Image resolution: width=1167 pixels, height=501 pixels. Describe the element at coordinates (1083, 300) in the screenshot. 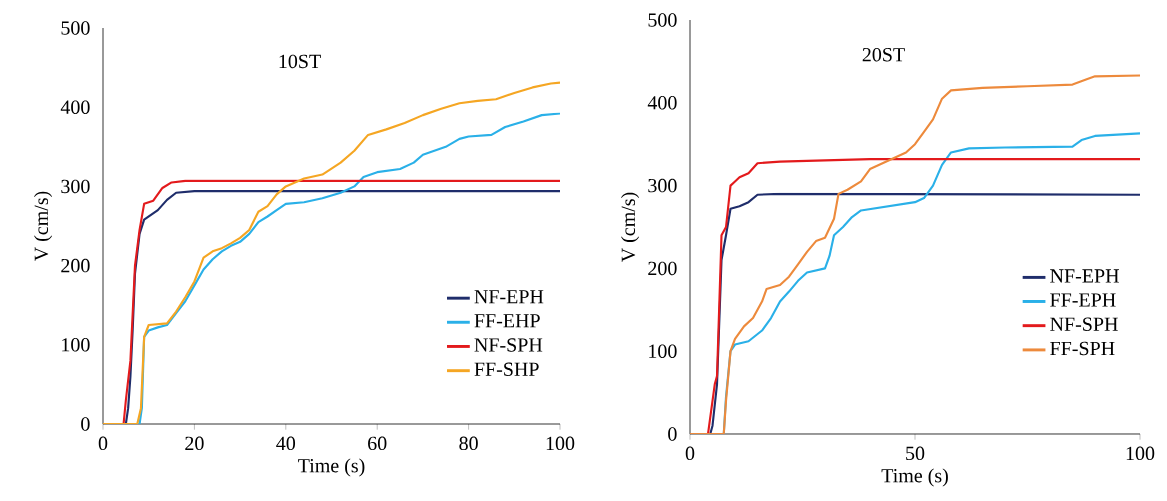

I see `legend-label: FF-EPH` at that location.